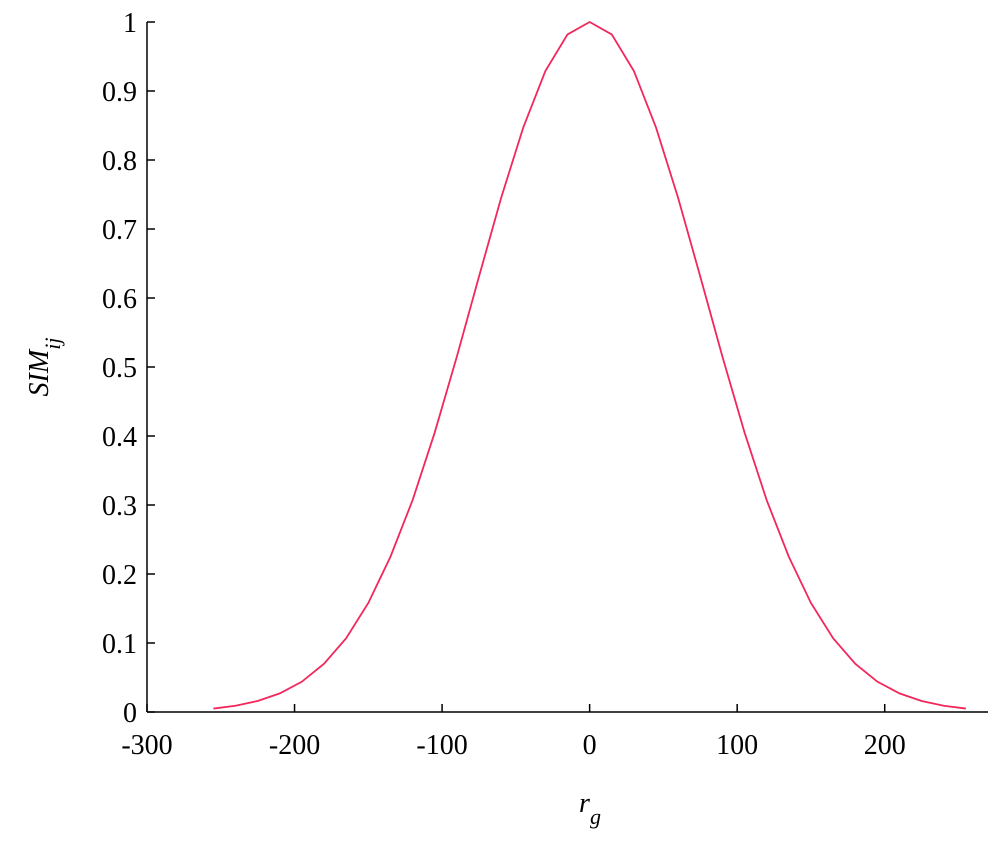  I want to click on y-tick-label: 0.6, so click(119, 299).